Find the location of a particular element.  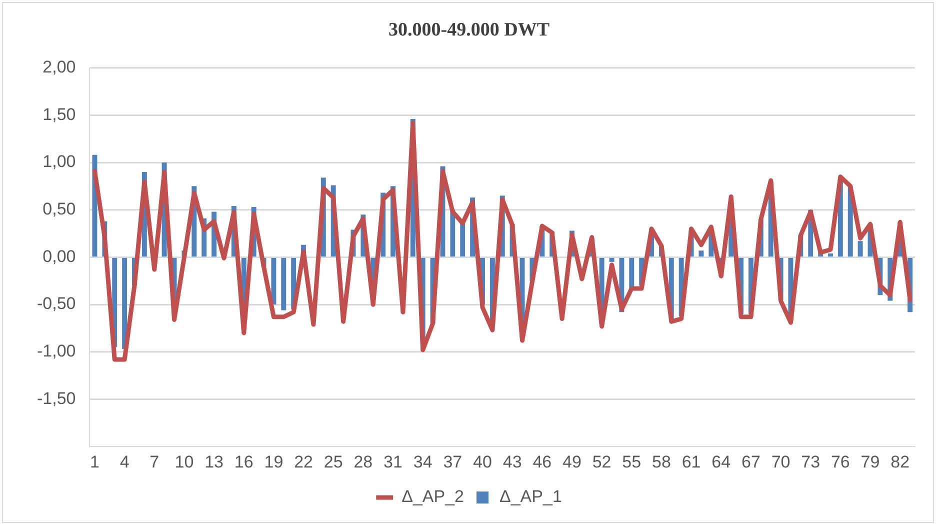

x-tick-label: 1 is located at coordinates (95, 462).